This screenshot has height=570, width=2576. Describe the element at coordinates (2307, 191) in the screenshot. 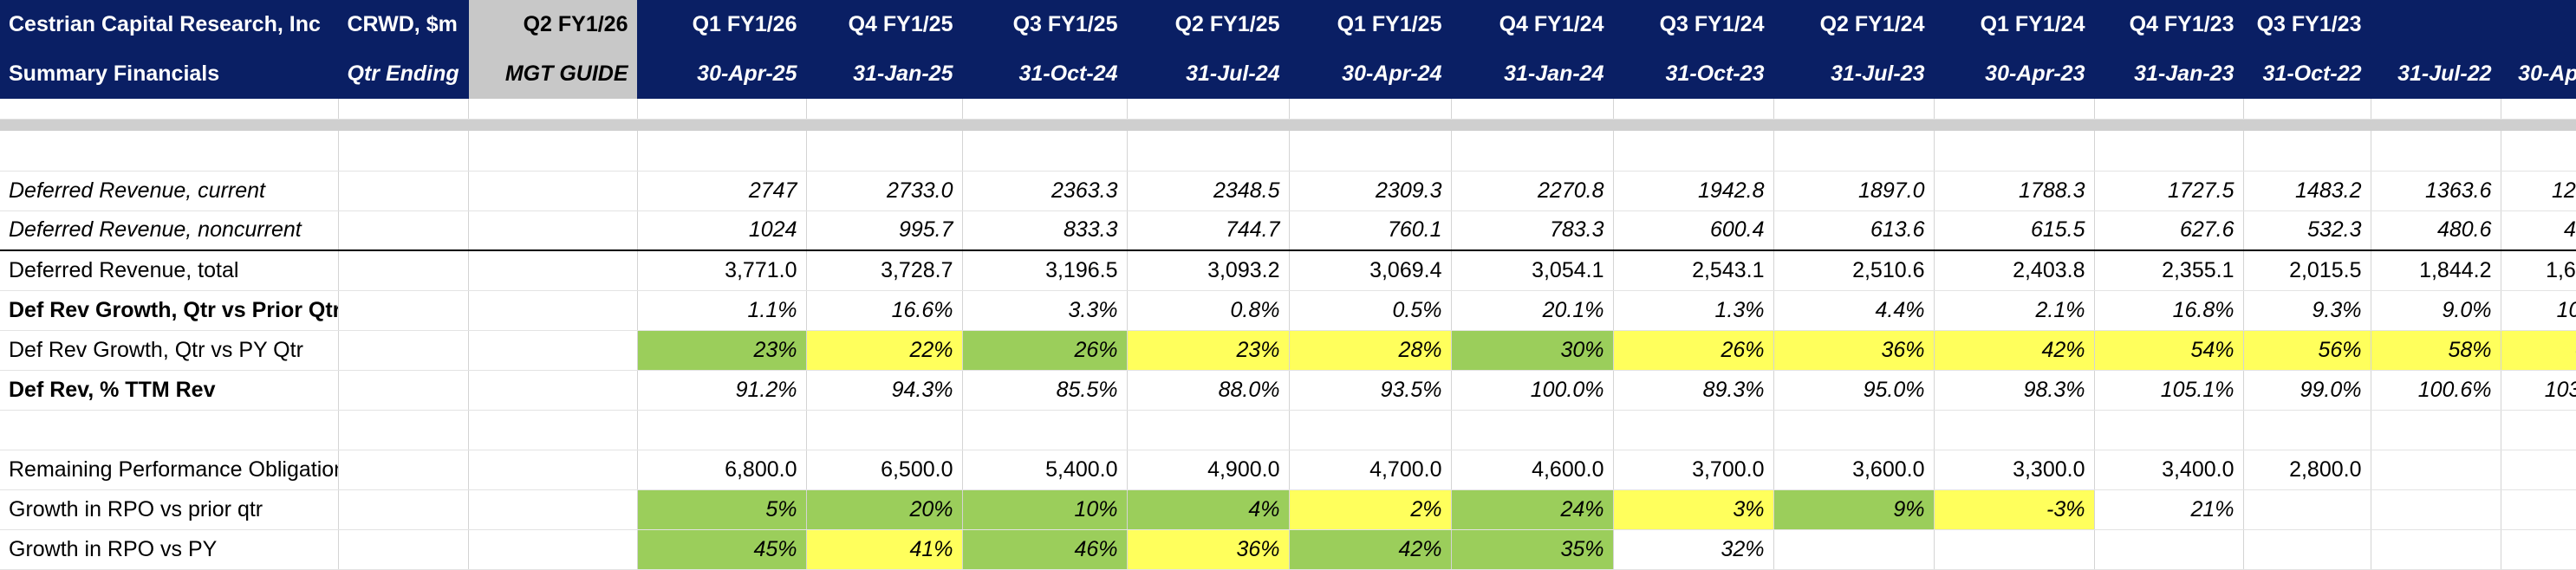

I see `value-cell: 1483.2` at that location.